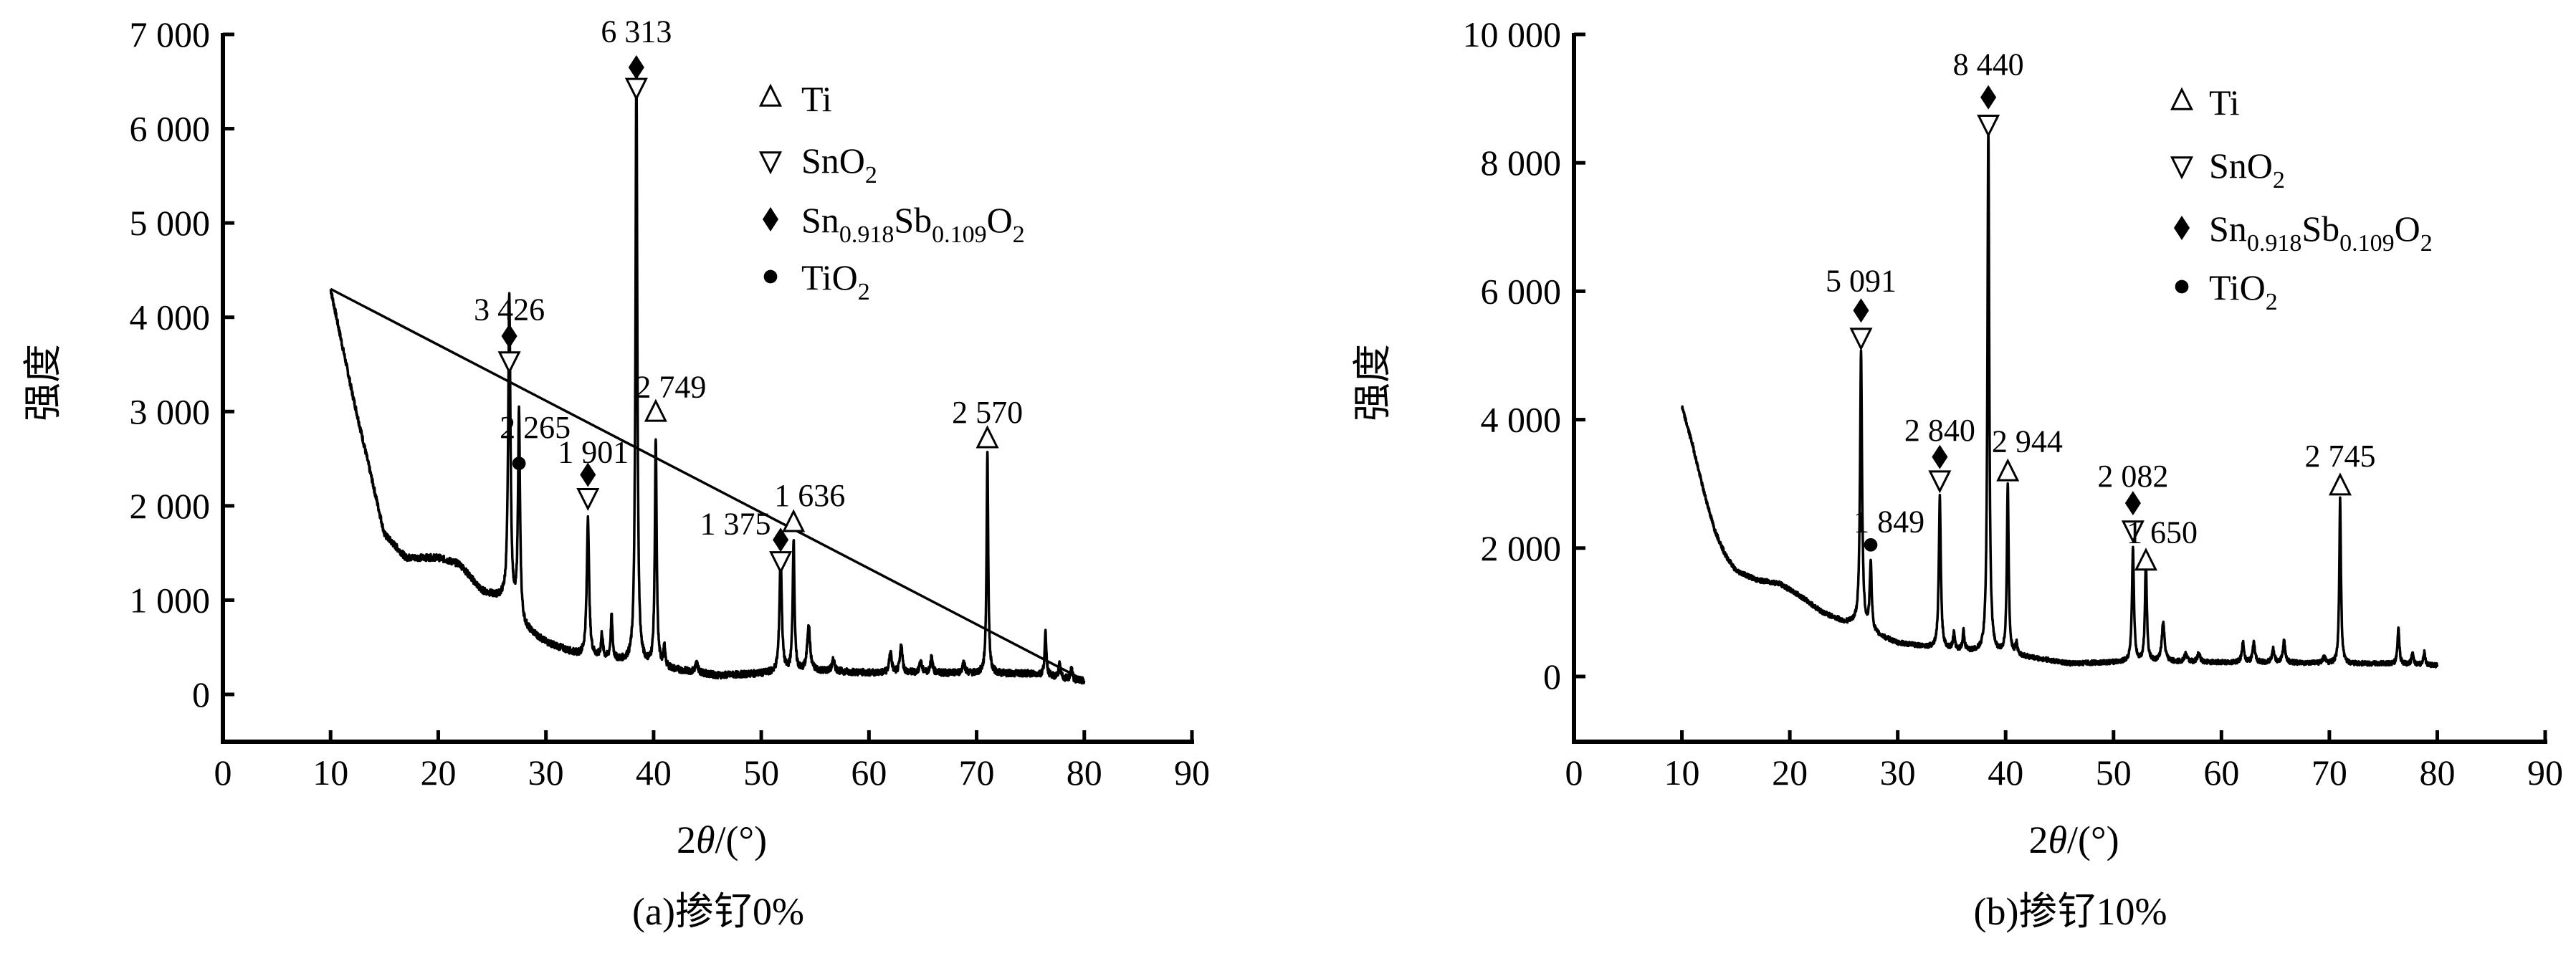 Image resolution: width=2576 pixels, height=961 pixels. Describe the element at coordinates (809, 505) in the screenshot. I see `peak-annotation: 1 636` at that location.